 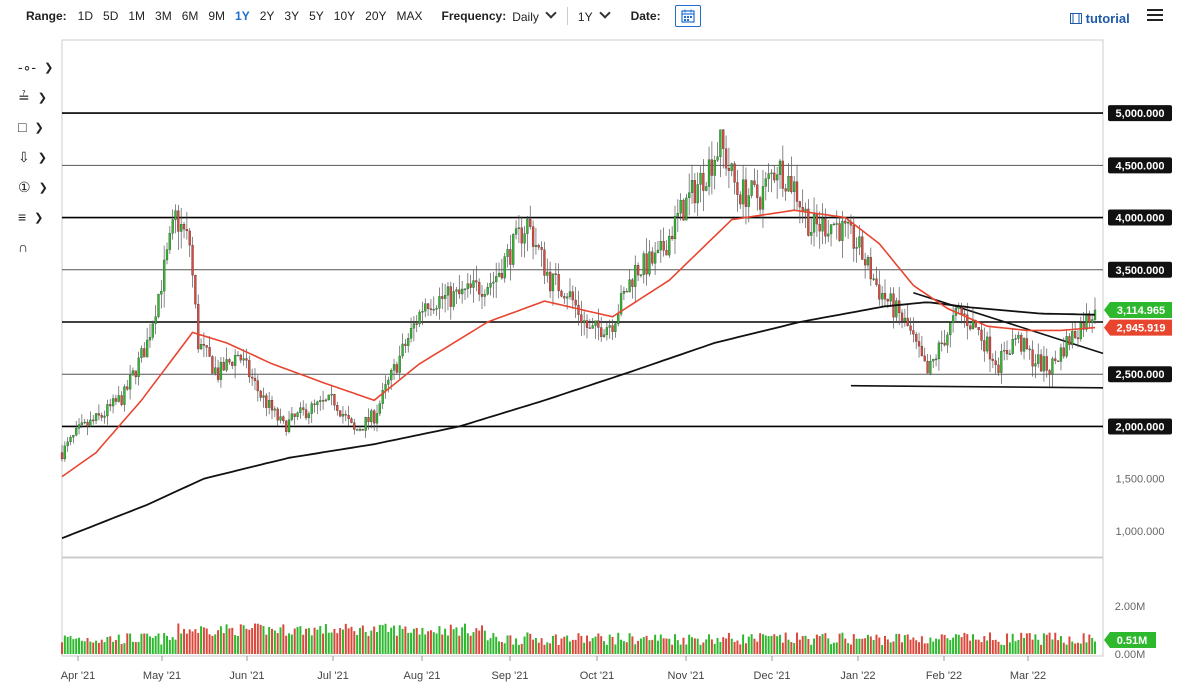 What do you see at coordinates (38, 217) in the screenshot?
I see `fibonacci-tool: ≡ ❯` at bounding box center [38, 217].